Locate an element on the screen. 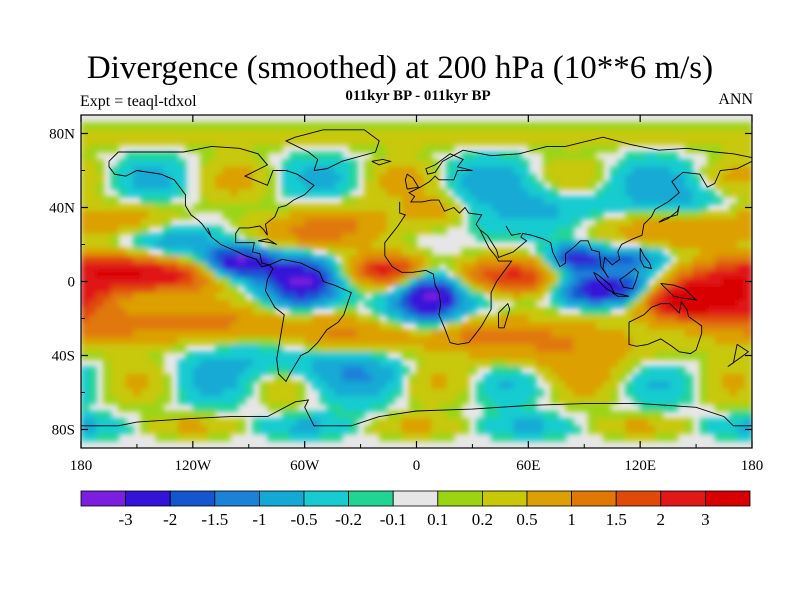 The height and width of the screenshot is (600, 800). coast-new-guinea is located at coordinates (679, 291).